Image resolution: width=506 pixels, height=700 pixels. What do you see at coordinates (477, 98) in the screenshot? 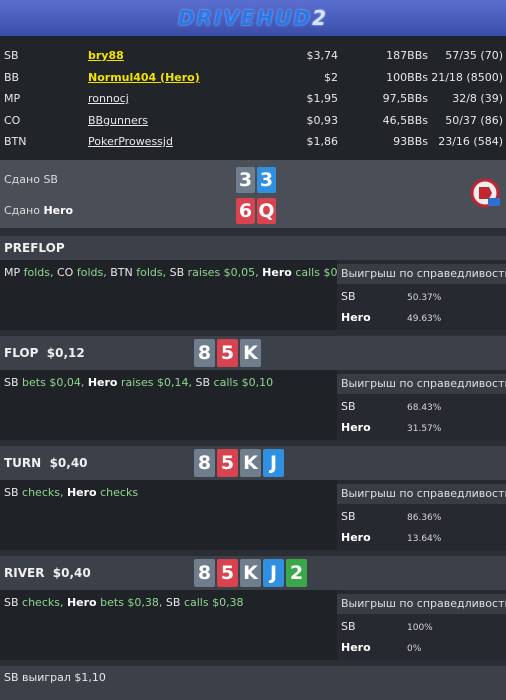
I see `player-stats: 32/8 (39)` at bounding box center [477, 98].